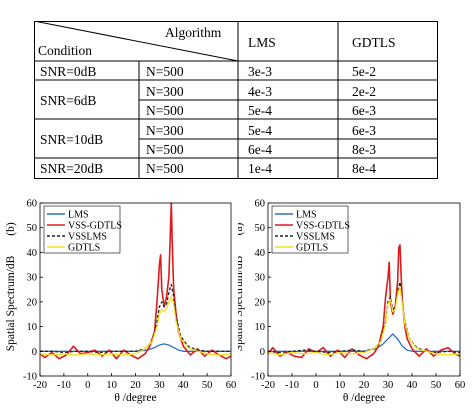 The height and width of the screenshot is (413, 474). What do you see at coordinates (364, 149) in the screenshot?
I see `gdtls-cell: 8e-3` at bounding box center [364, 149].